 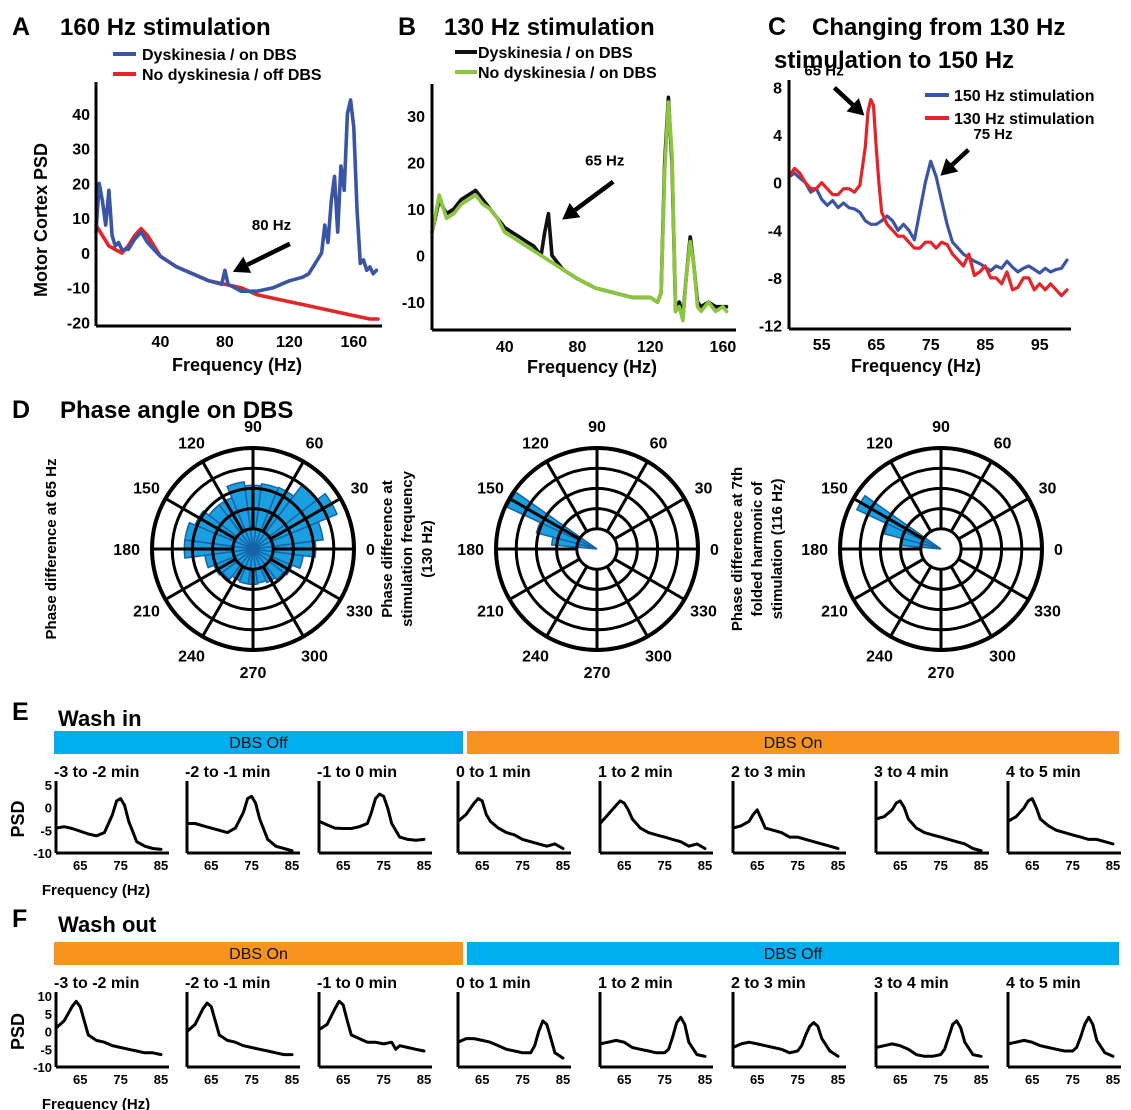 What do you see at coordinates (357, 983) in the screenshot?
I see `time-window-label: -1 to 0 min` at bounding box center [357, 983].